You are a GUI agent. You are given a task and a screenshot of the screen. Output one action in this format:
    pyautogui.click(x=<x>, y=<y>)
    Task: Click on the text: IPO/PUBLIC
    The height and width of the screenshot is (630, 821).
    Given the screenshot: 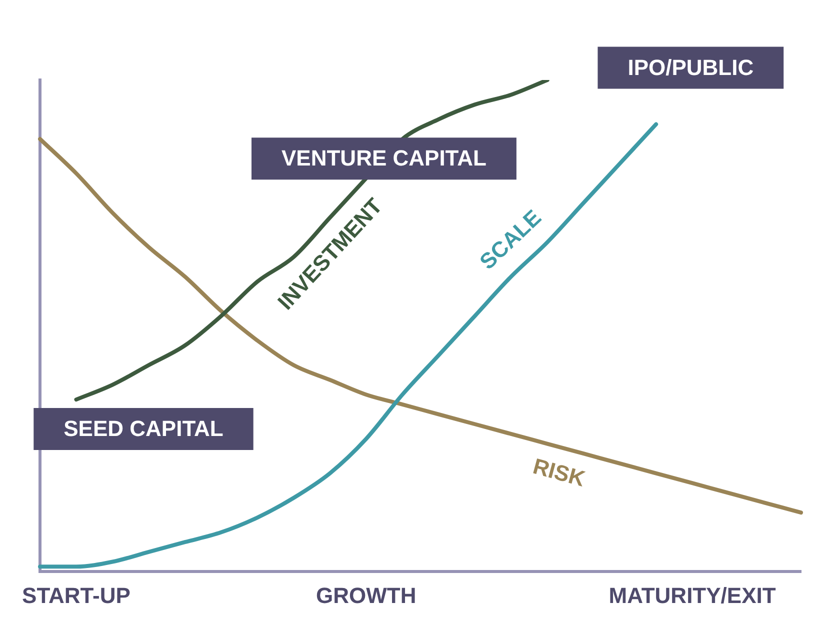 What is the action you would take?
    pyautogui.click(x=691, y=67)
    